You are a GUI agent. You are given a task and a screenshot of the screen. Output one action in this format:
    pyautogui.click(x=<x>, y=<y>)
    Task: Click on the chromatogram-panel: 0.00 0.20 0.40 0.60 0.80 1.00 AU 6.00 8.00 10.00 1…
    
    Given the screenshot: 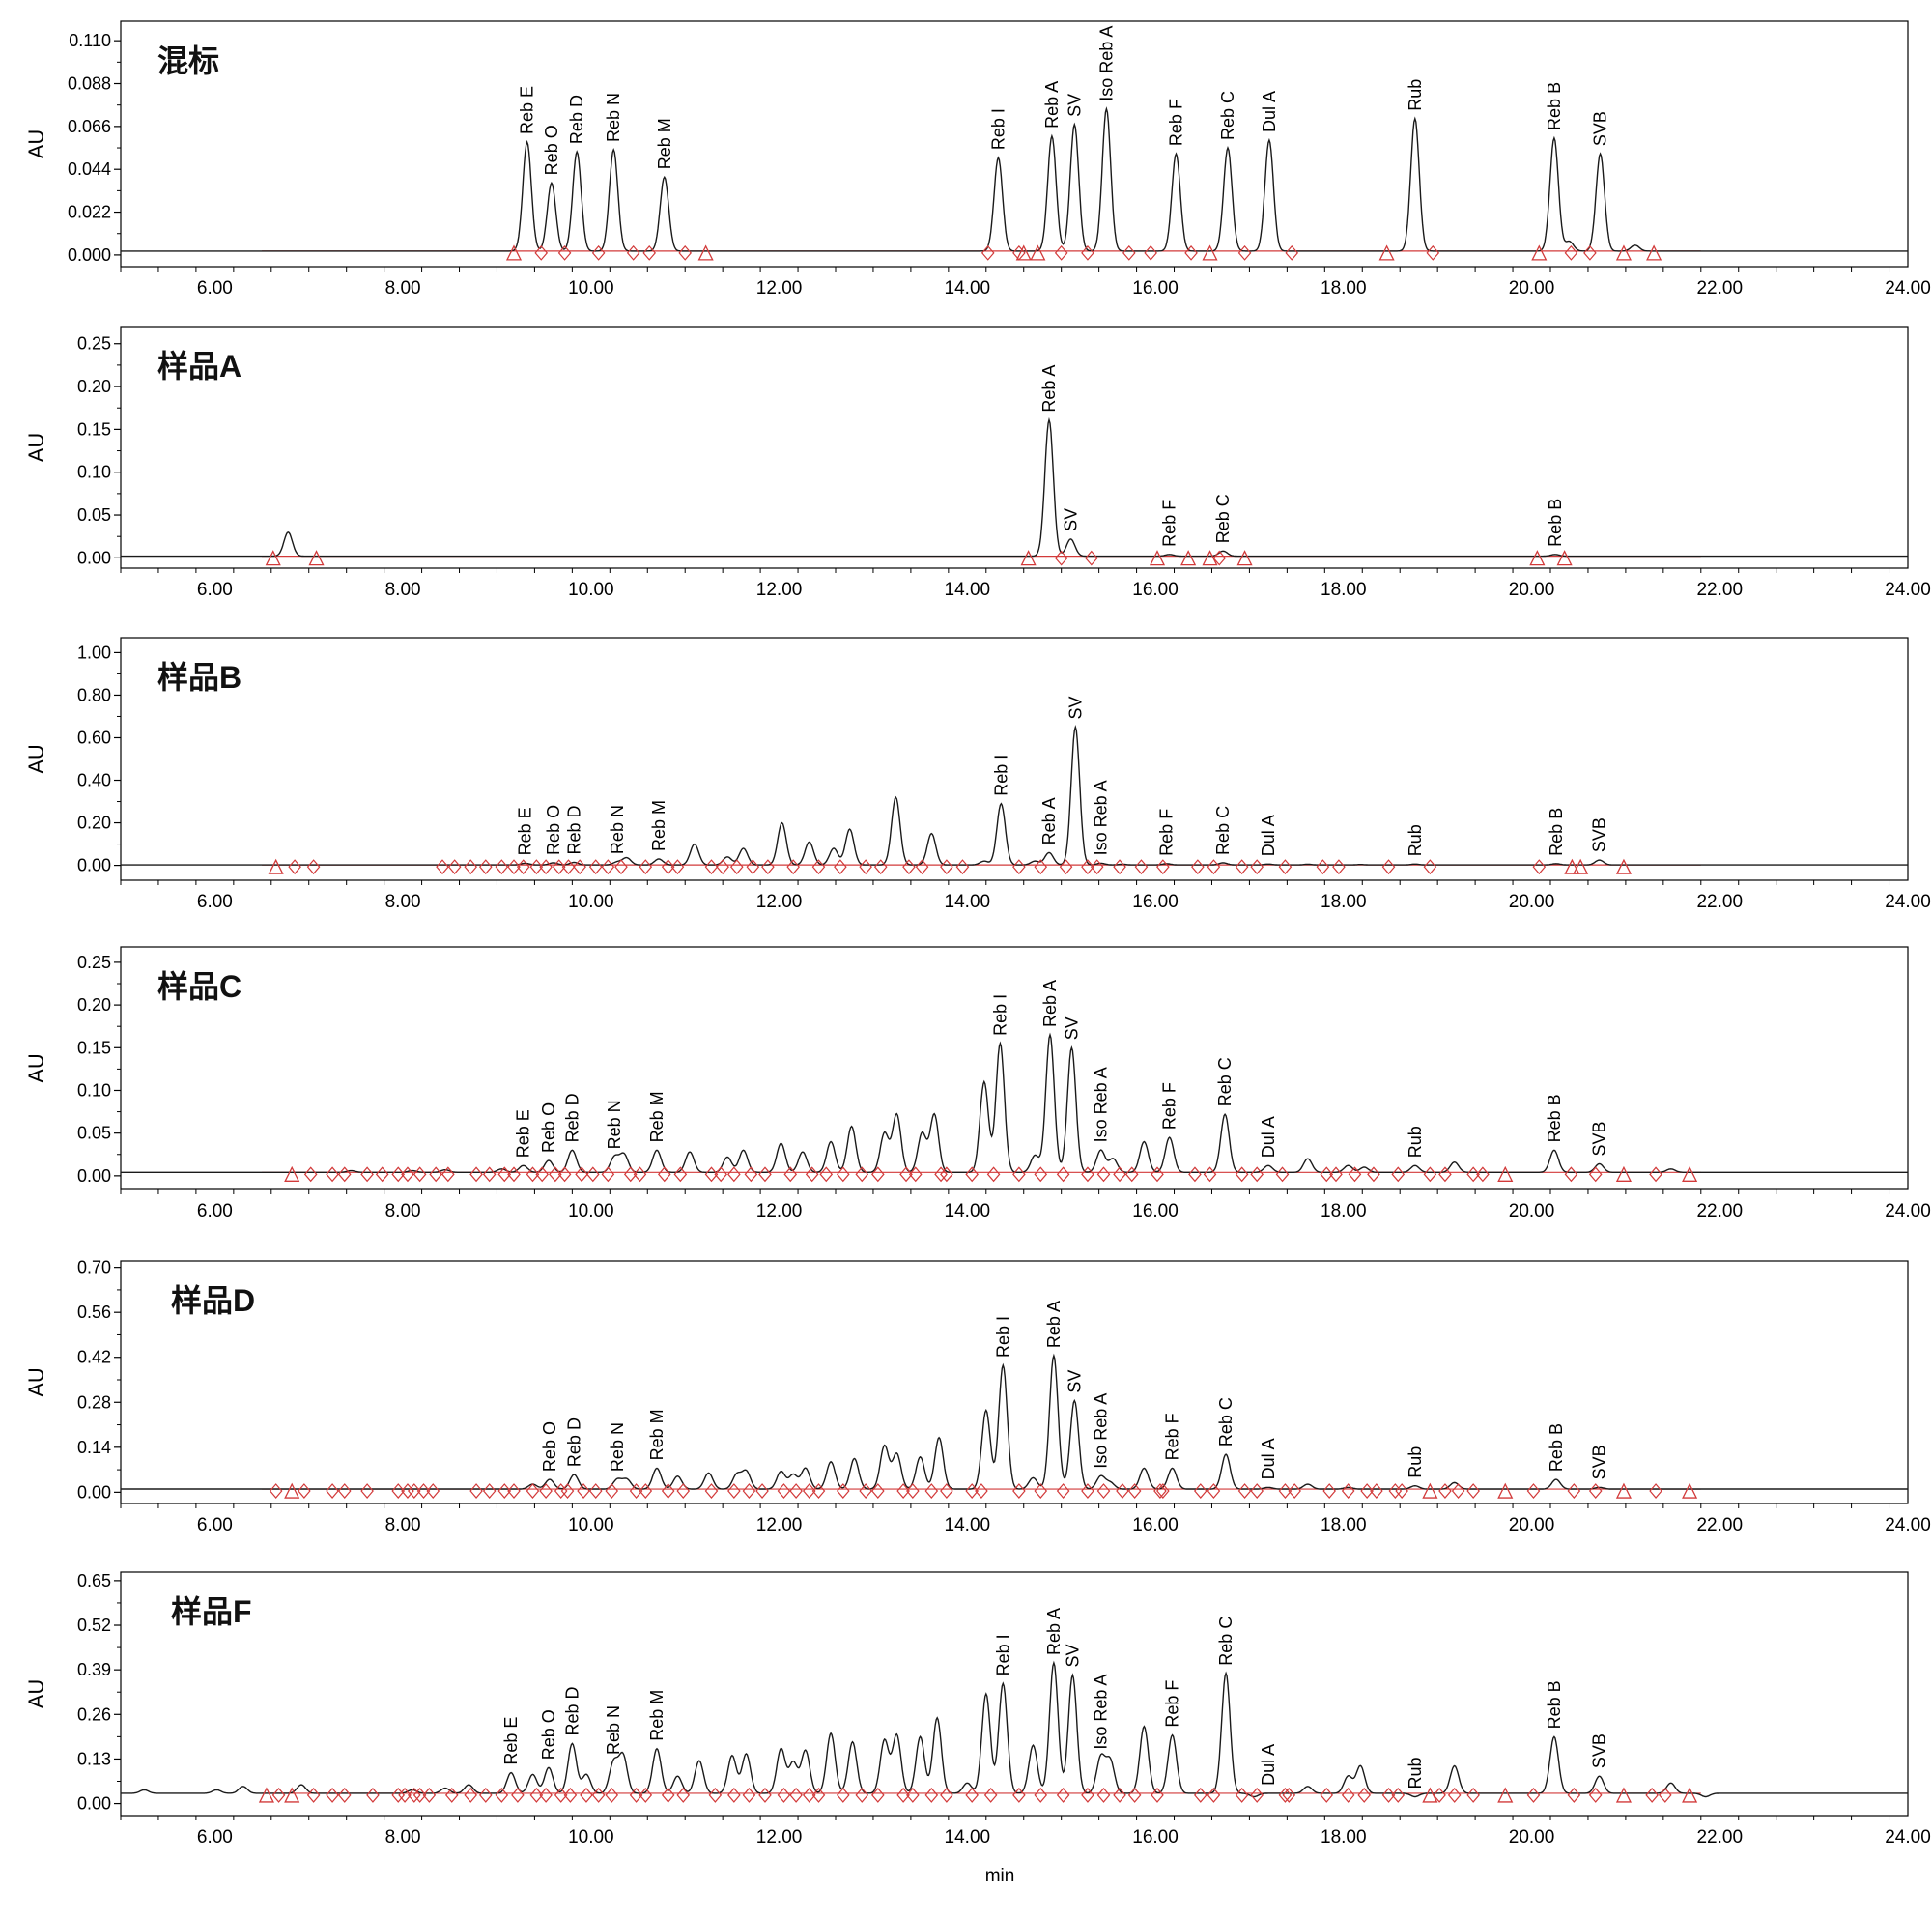 What is the action you would take?
    pyautogui.click(x=977, y=774)
    